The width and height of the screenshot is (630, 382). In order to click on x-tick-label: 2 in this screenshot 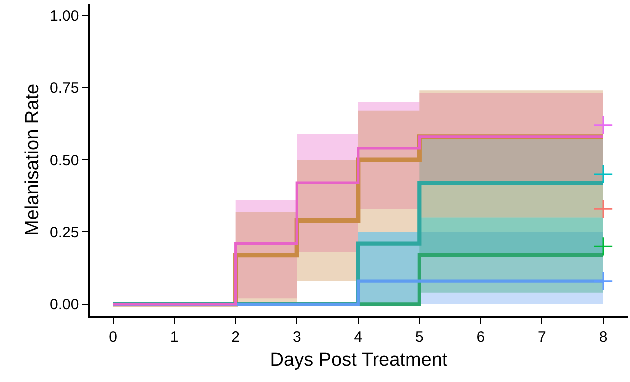, I will do `click(236, 337)`.